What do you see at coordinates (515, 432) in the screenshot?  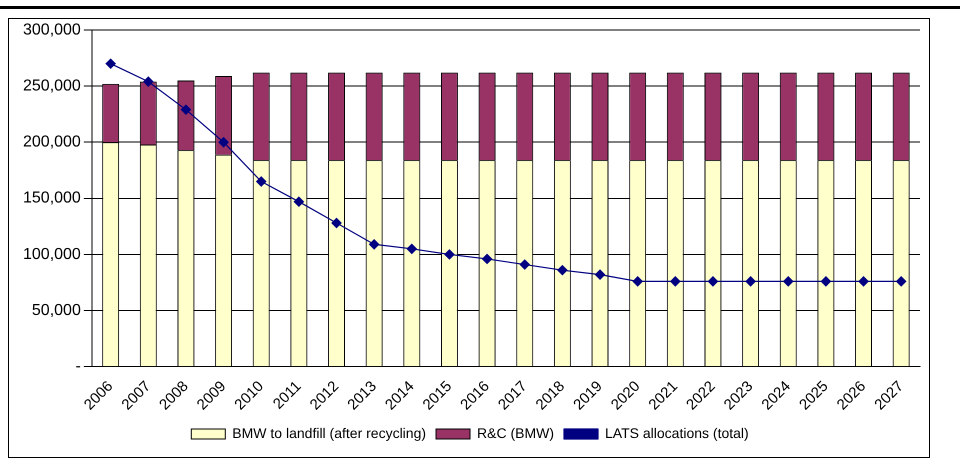 I see `legend-label: R&C (BMW)` at bounding box center [515, 432].